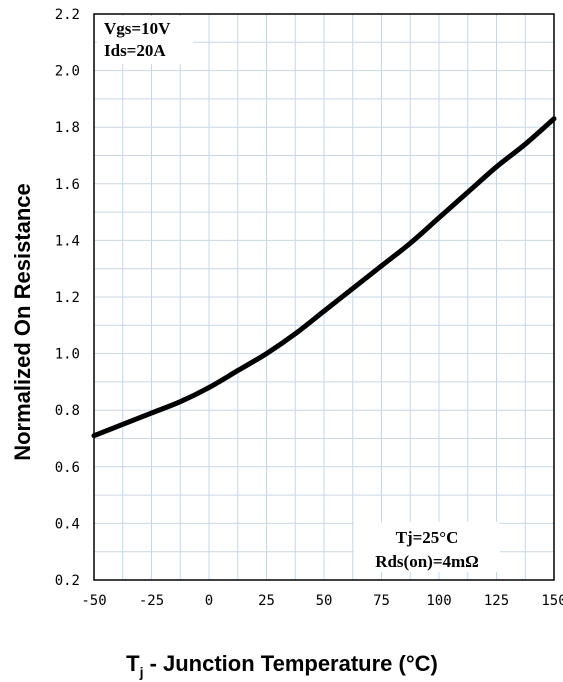 This screenshot has width=563, height=682. What do you see at coordinates (22, 322) in the screenshot?
I see `y-axis-title: Normalized On Resistance` at bounding box center [22, 322].